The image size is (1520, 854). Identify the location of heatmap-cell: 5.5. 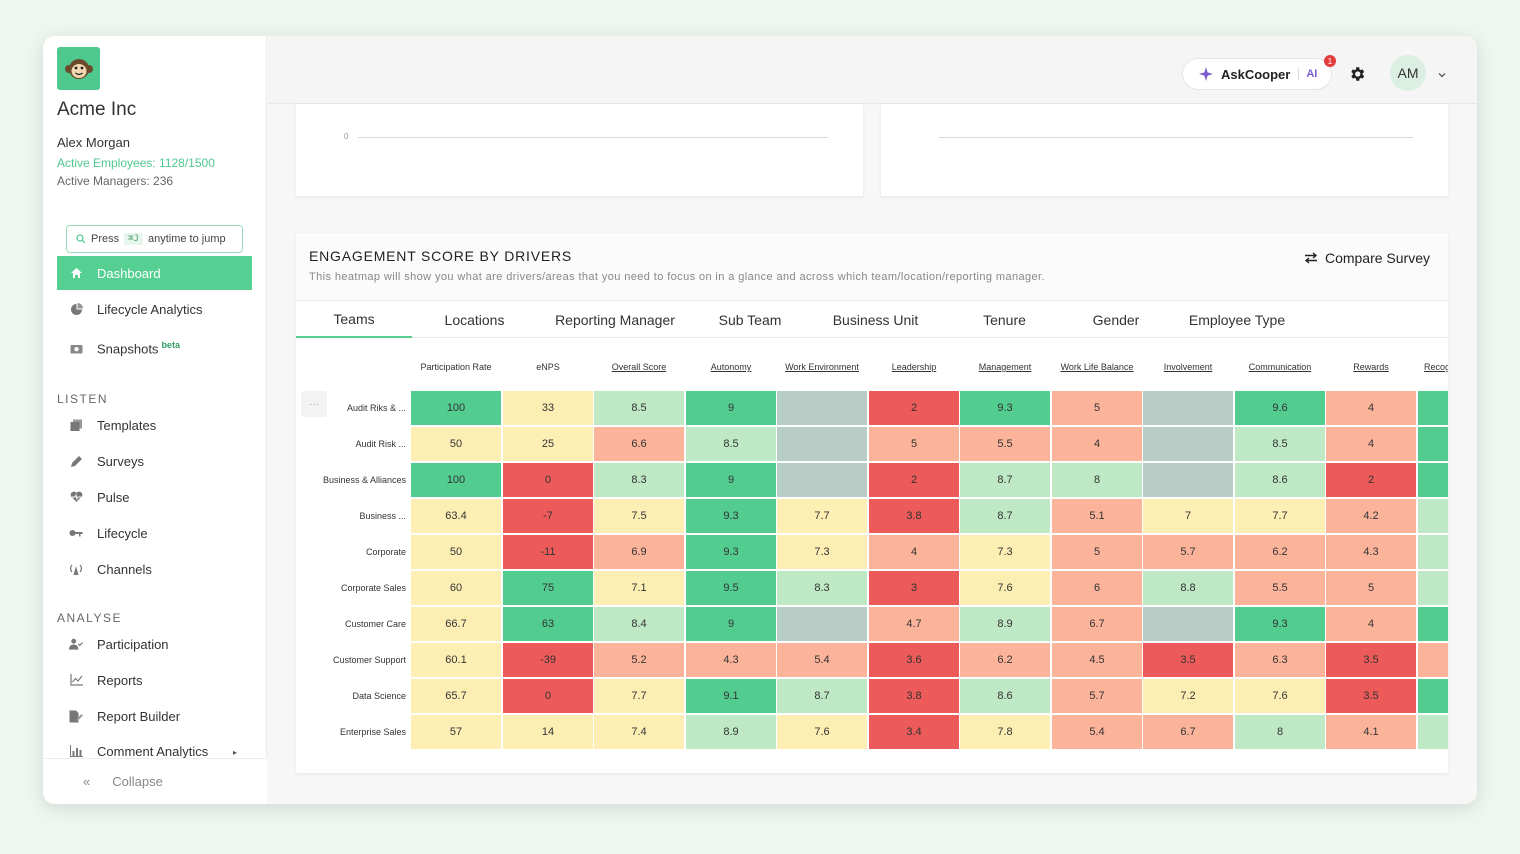
(1005, 444).